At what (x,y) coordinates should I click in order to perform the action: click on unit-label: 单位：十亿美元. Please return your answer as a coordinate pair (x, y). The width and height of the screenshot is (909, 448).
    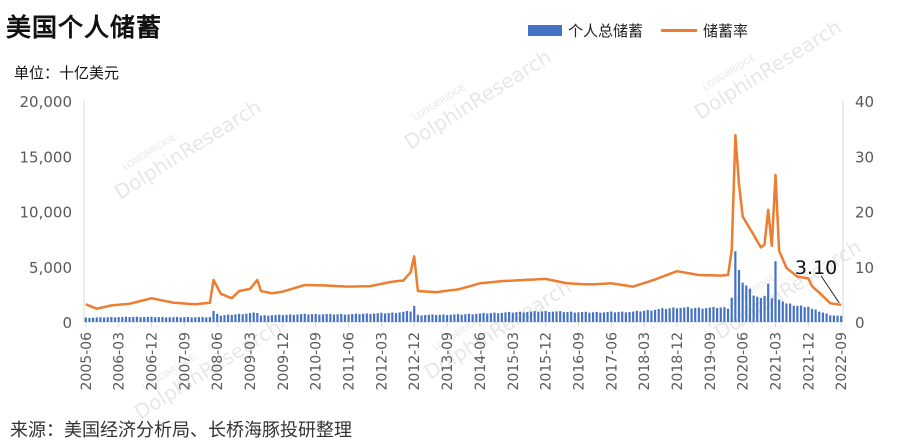
    Looking at the image, I should click on (67, 73).